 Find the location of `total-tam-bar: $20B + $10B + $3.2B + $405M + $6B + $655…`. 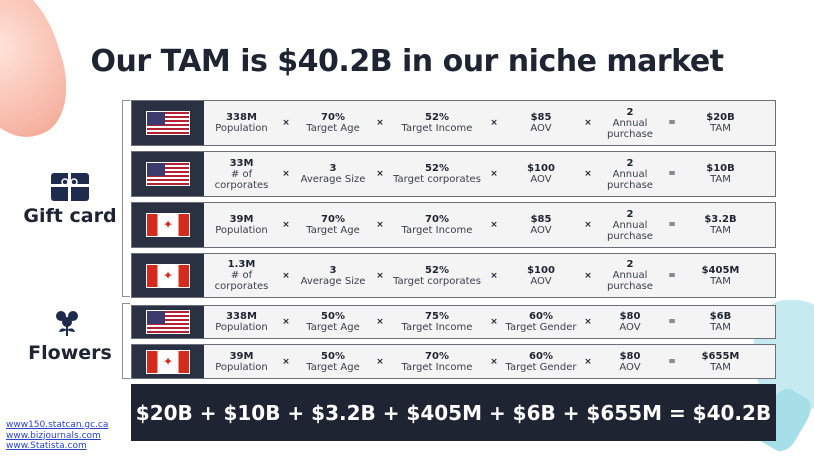

total-tam-bar: $20B + $10B + $3.2B + $405M + $6B + $655… is located at coordinates (453, 412).